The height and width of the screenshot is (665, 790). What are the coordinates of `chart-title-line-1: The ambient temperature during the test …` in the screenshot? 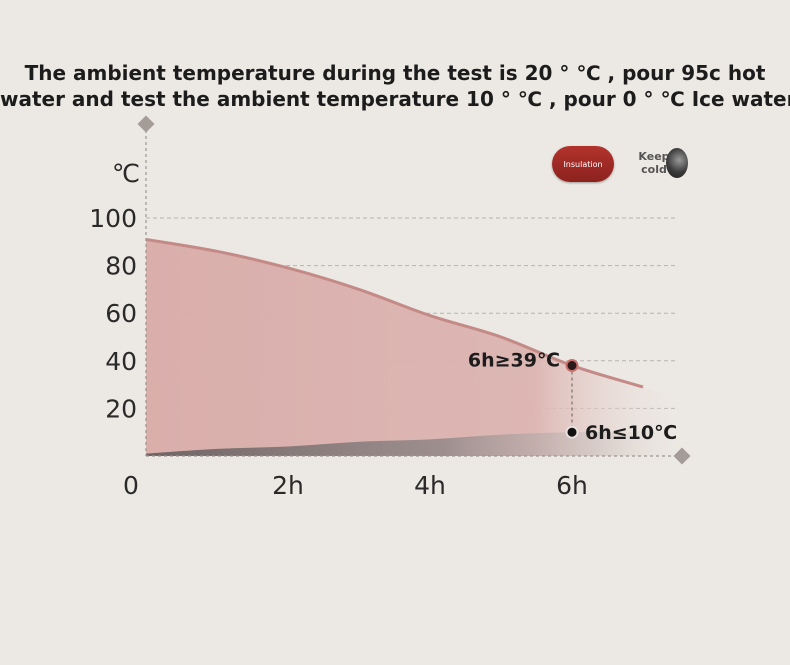 It's located at (395, 73).